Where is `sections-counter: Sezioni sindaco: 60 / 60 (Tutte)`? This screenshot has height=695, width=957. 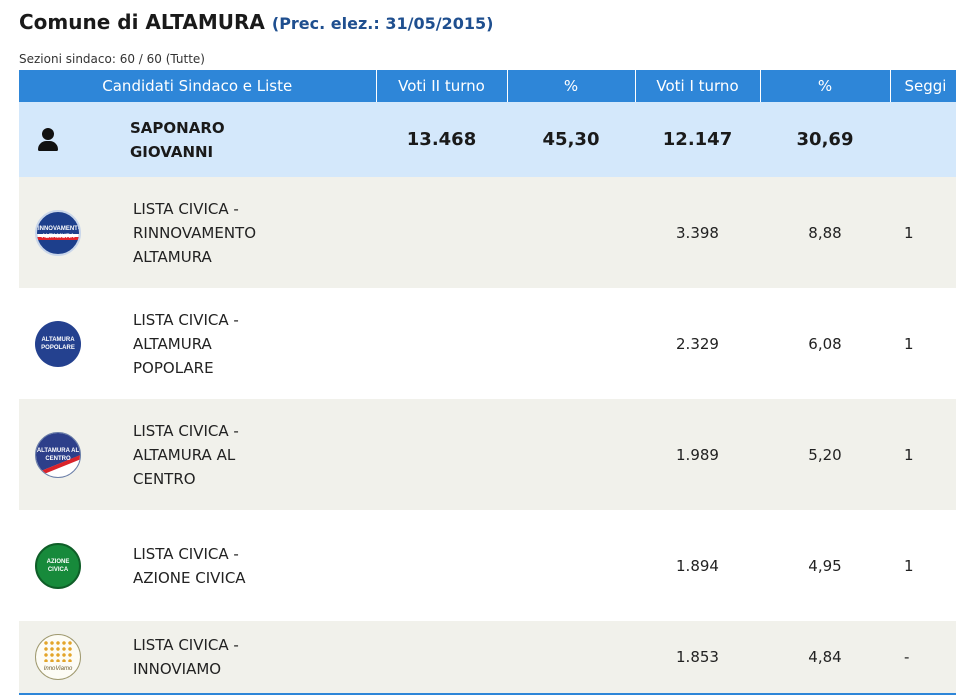 sections-counter: Sezioni sindaco: 60 / 60 (Tutte) is located at coordinates (112, 59).